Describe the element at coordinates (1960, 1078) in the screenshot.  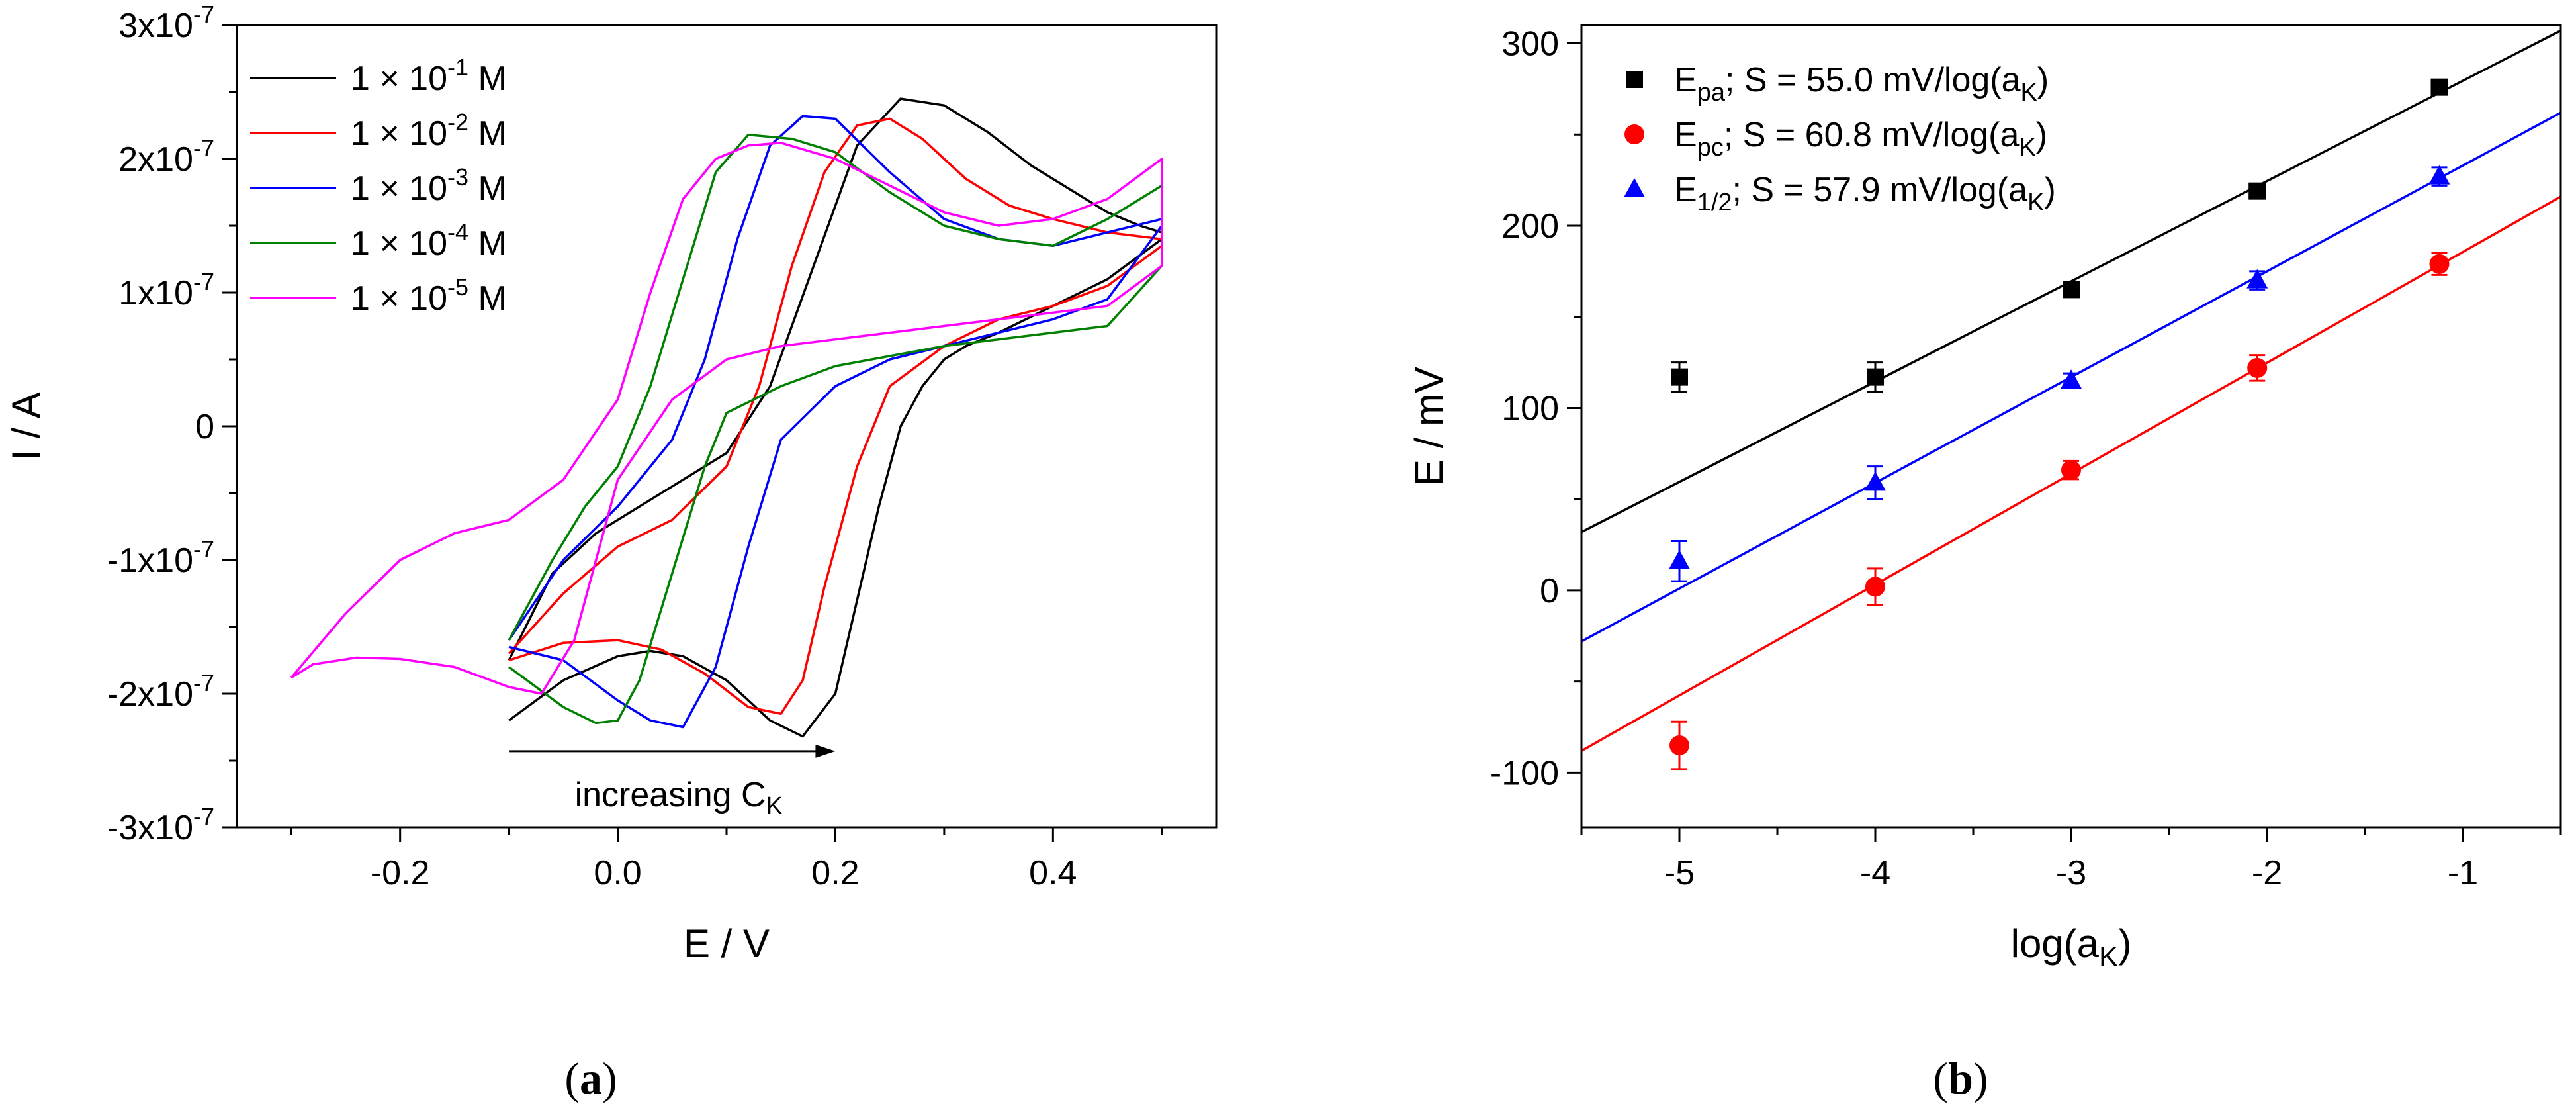
I see `panel-b-caption: (b)` at that location.